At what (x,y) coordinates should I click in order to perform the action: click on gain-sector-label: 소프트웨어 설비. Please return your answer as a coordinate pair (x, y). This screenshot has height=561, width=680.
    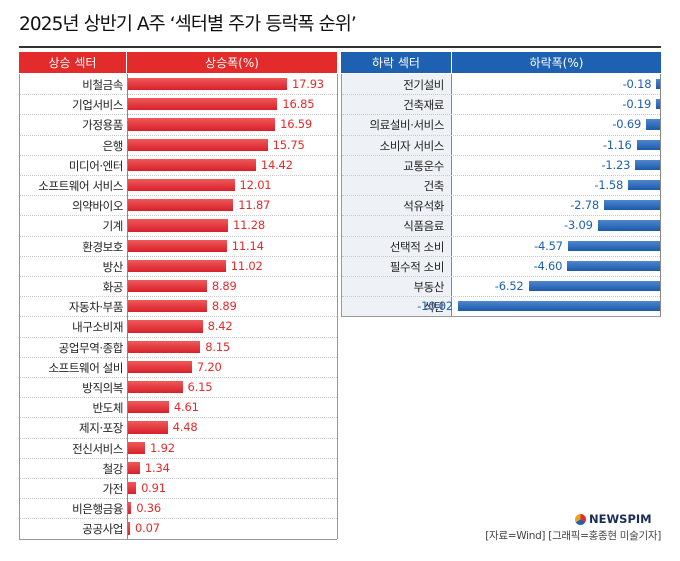
    Looking at the image, I should click on (85, 367).